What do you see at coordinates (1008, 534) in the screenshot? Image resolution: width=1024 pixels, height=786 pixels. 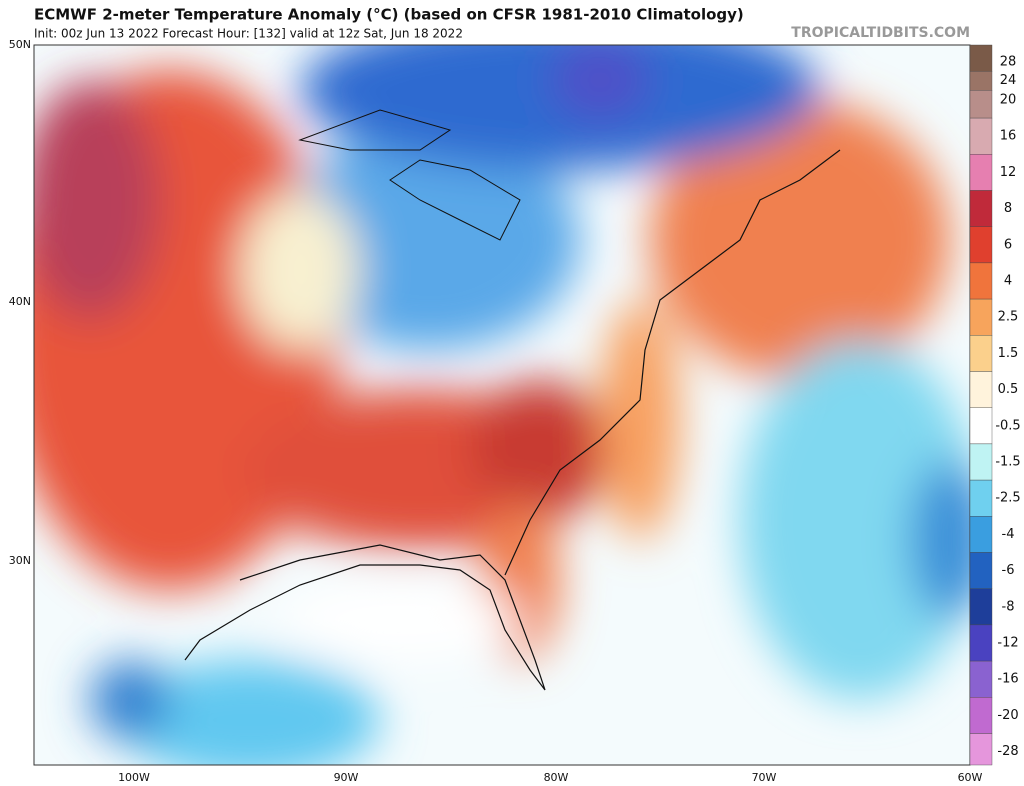 I see `colorbar-label: -4` at bounding box center [1008, 534].